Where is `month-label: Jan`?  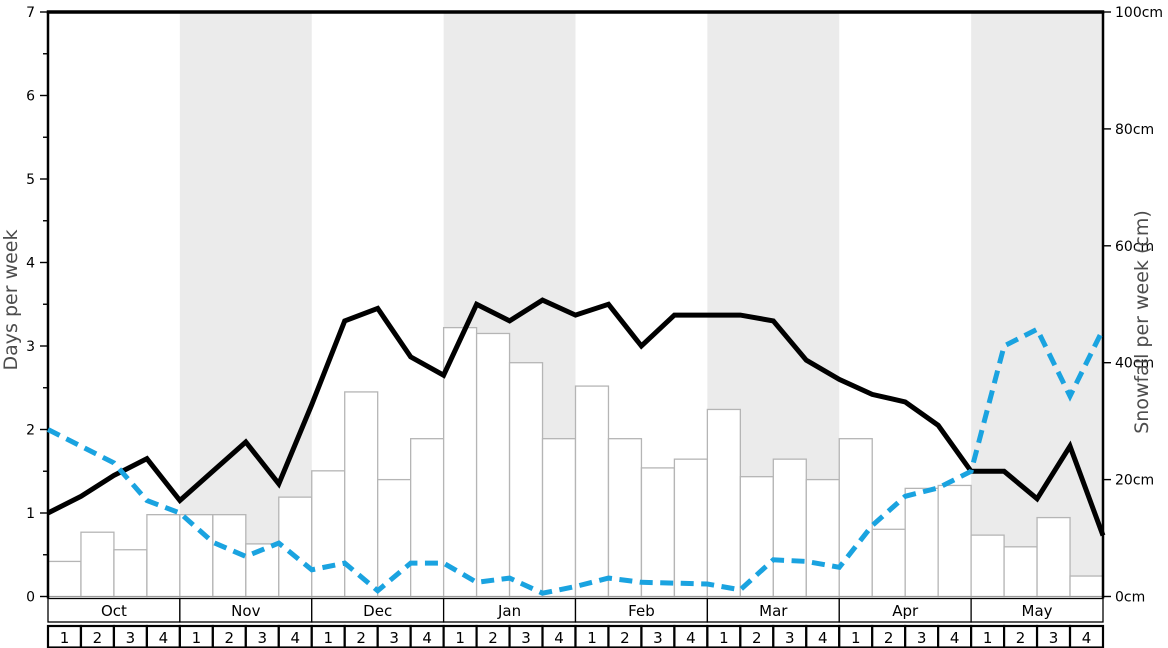
month-label: Jan is located at coordinates (509, 611).